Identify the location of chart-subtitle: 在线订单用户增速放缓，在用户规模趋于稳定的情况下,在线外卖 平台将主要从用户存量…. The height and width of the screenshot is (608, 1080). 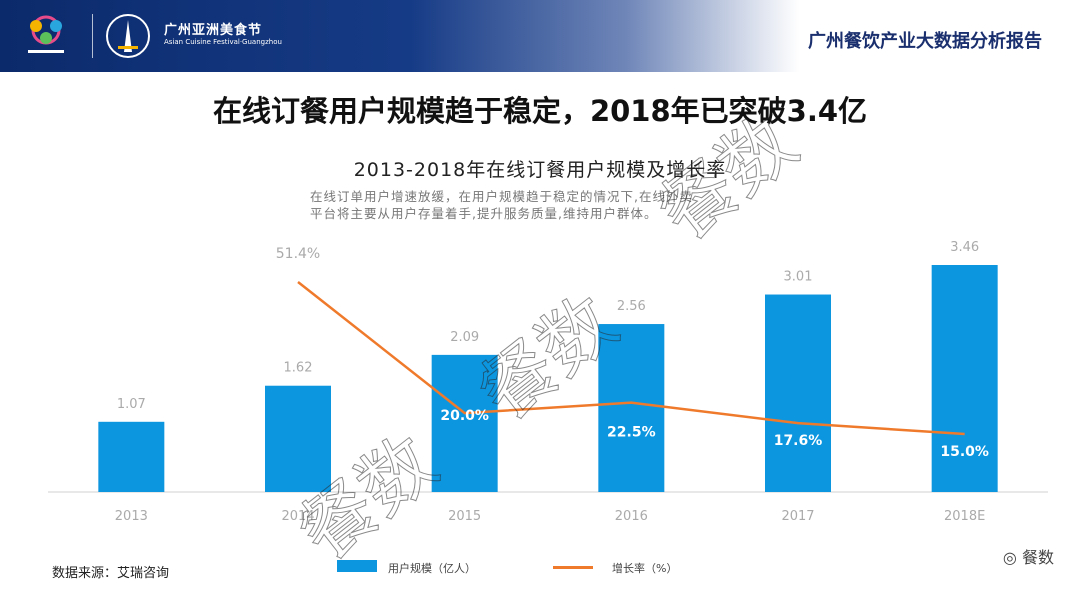
(545, 205).